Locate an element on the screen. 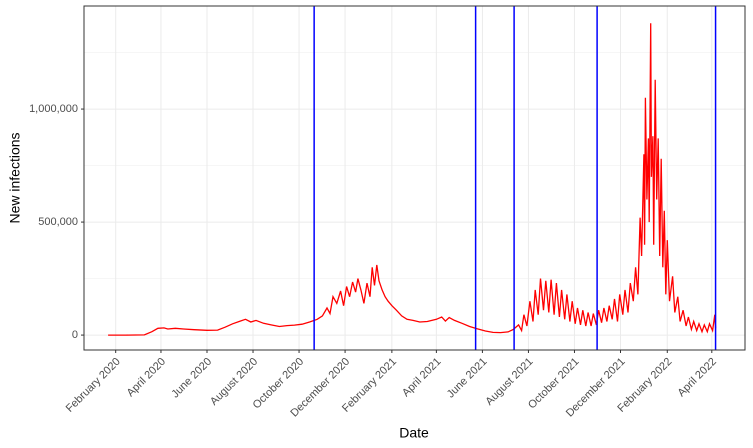  x-tick-label: April 2021 is located at coordinates (422, 378).